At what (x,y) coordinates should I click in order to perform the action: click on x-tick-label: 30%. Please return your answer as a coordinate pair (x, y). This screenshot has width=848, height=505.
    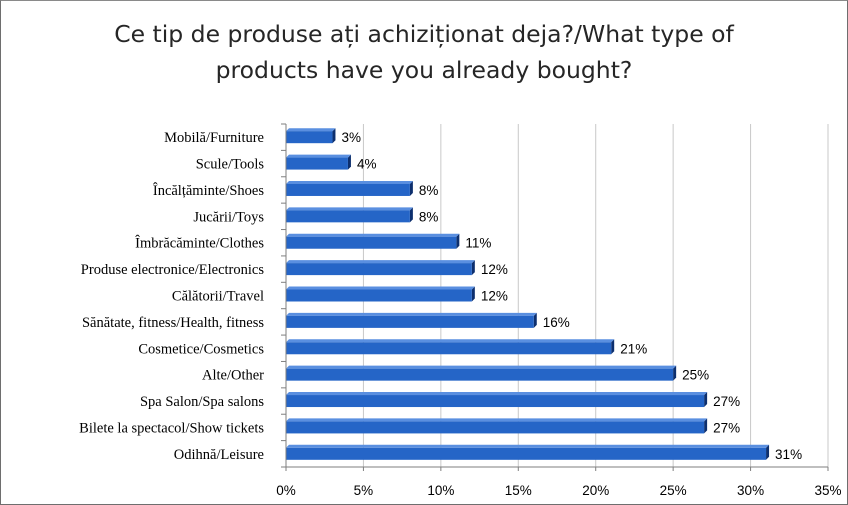
    Looking at the image, I should click on (750, 490).